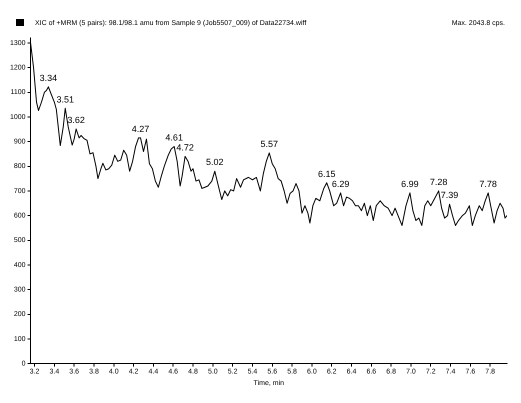 This screenshot has height=403, width=521. Describe the element at coordinates (185, 147) in the screenshot. I see `annotation: 4.72` at that location.